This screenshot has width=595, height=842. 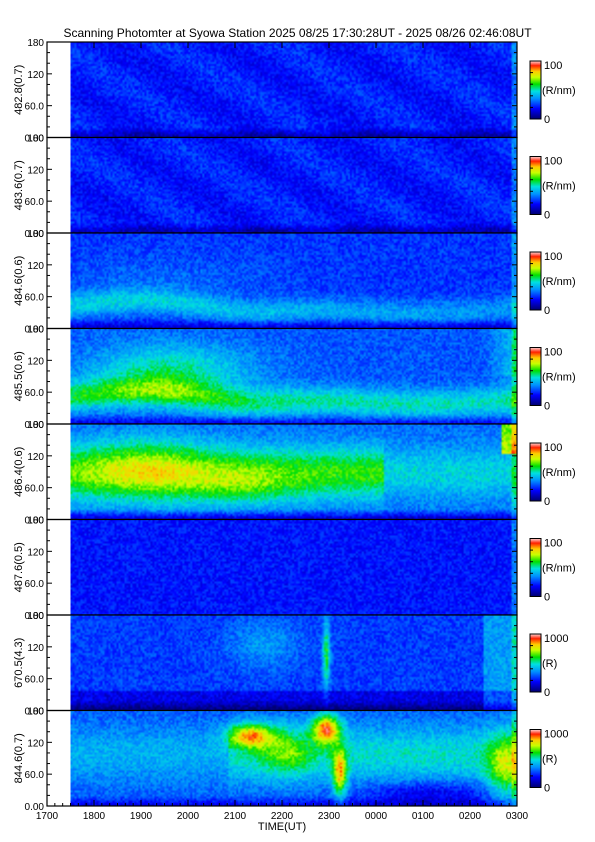 I want to click on x-tick-label: 0000, so click(x=376, y=816).